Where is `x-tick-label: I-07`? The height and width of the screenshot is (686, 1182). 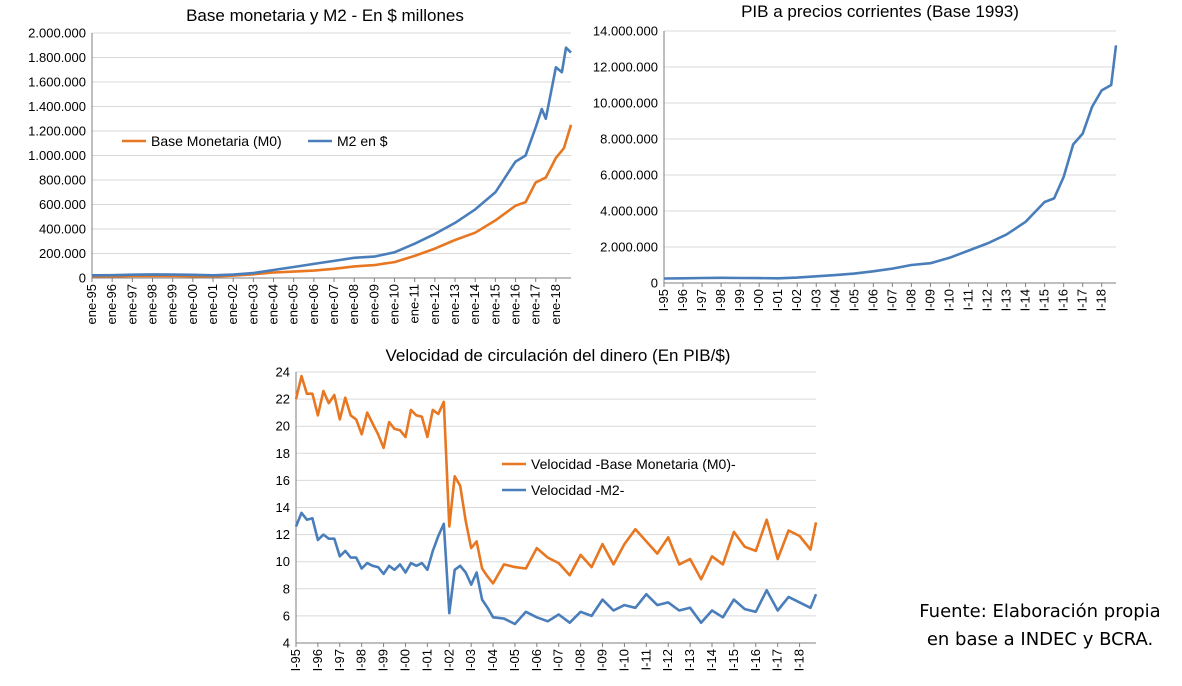 x-tick-label: I-07 is located at coordinates (558, 660).